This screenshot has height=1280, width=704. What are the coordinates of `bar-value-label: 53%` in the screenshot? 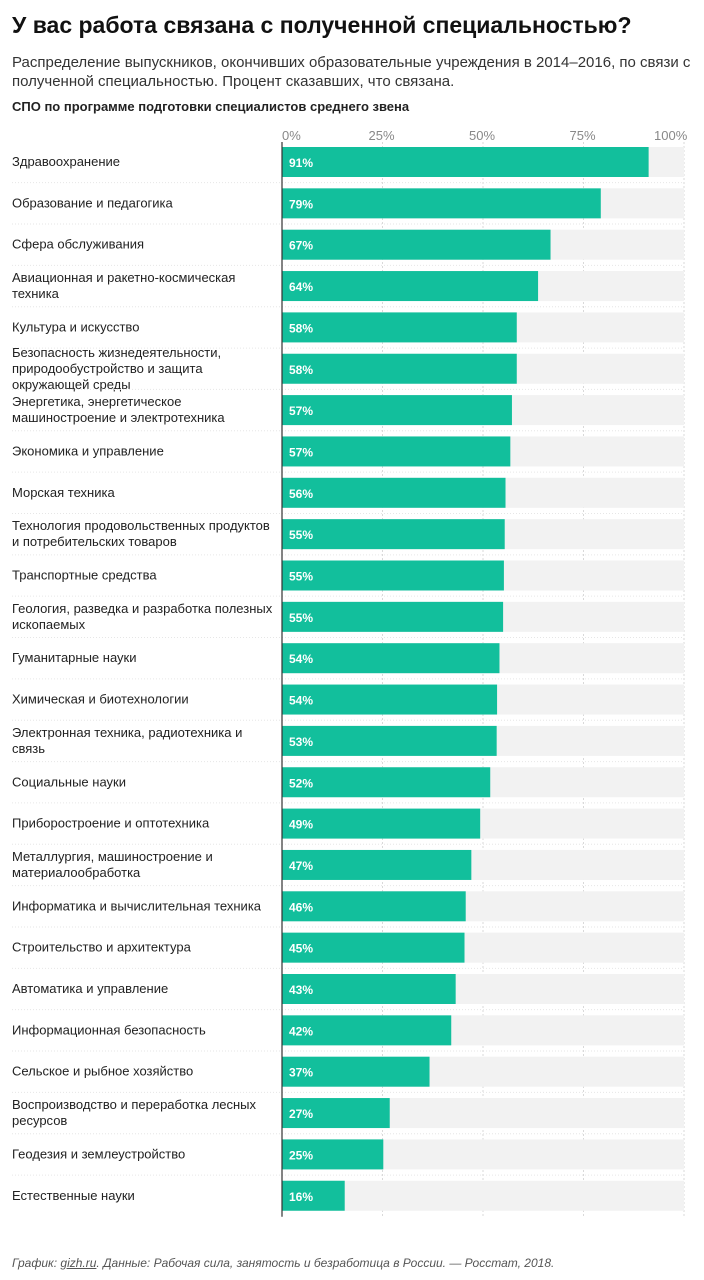 It's located at (301, 742).